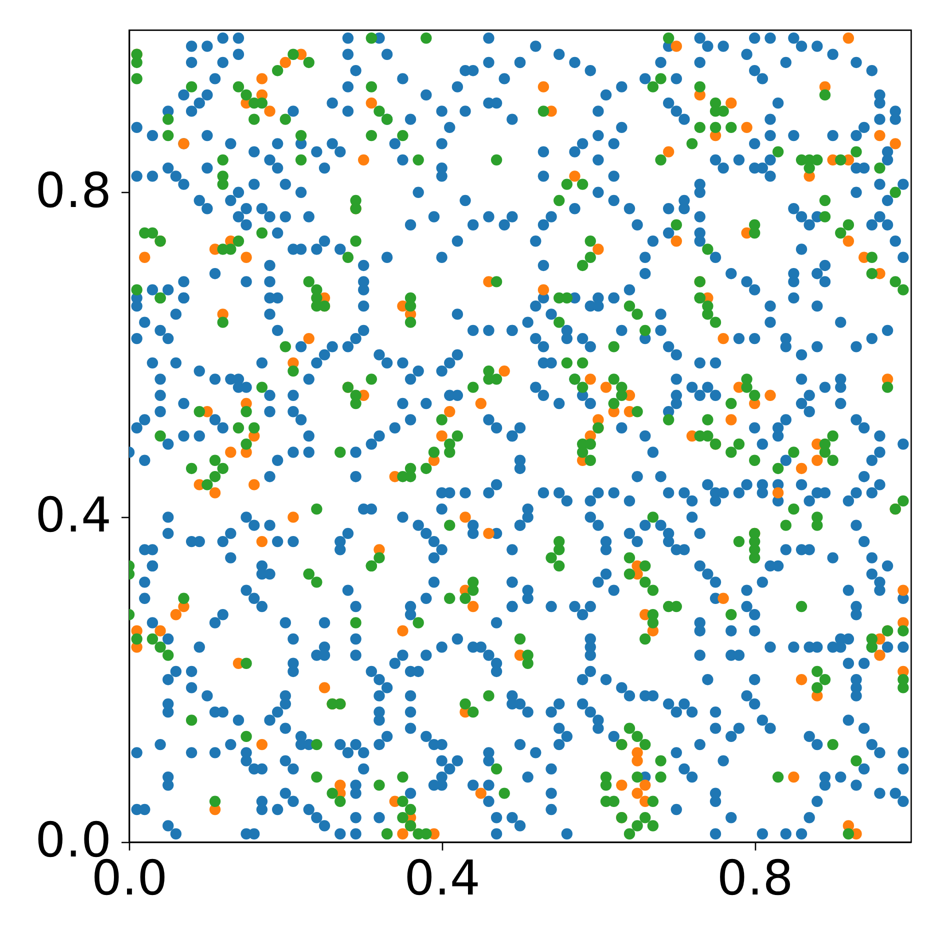 The height and width of the screenshot is (940, 940). Describe the element at coordinates (73, 516) in the screenshot. I see `y-tick-label: 0.4` at that location.